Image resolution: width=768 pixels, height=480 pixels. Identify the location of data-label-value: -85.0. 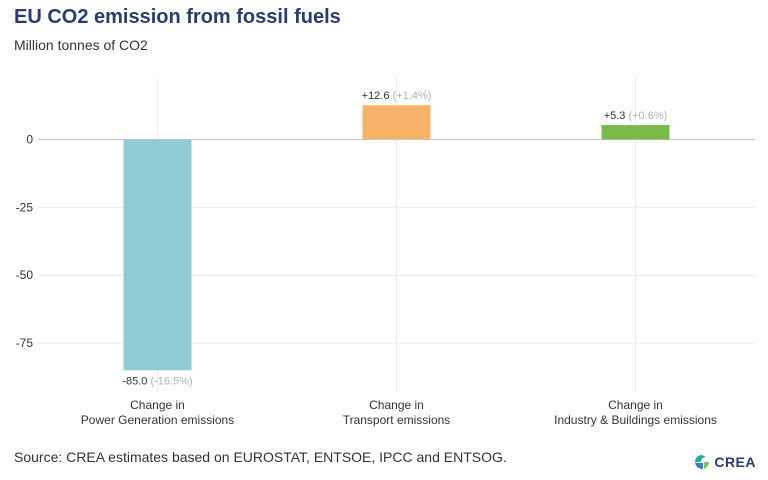
(136, 381).